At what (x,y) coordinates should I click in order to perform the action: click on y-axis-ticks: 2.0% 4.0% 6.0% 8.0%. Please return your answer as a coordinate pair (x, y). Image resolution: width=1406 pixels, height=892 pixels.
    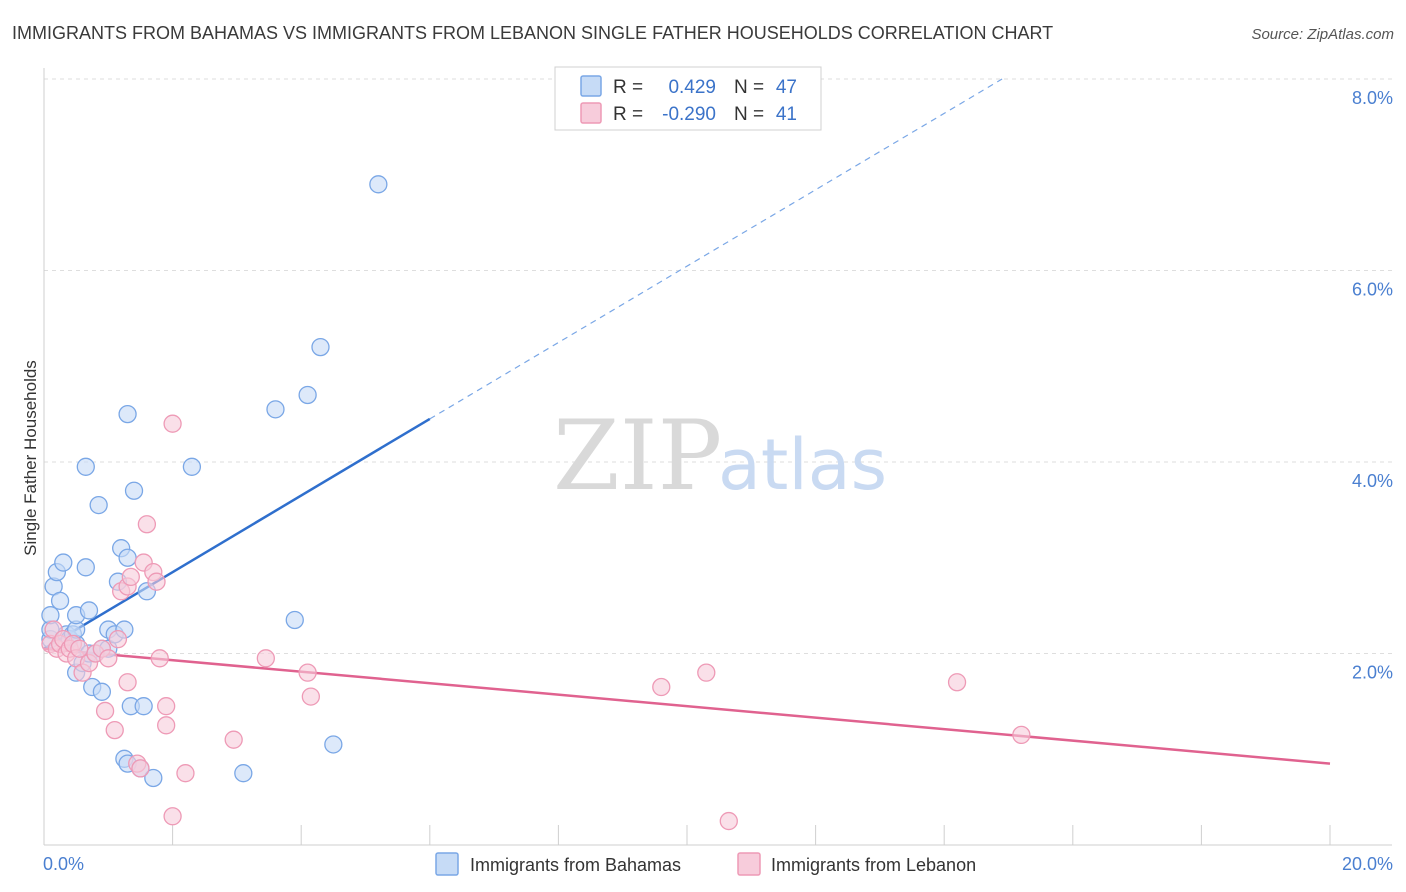
    Looking at the image, I should click on (1372, 385).